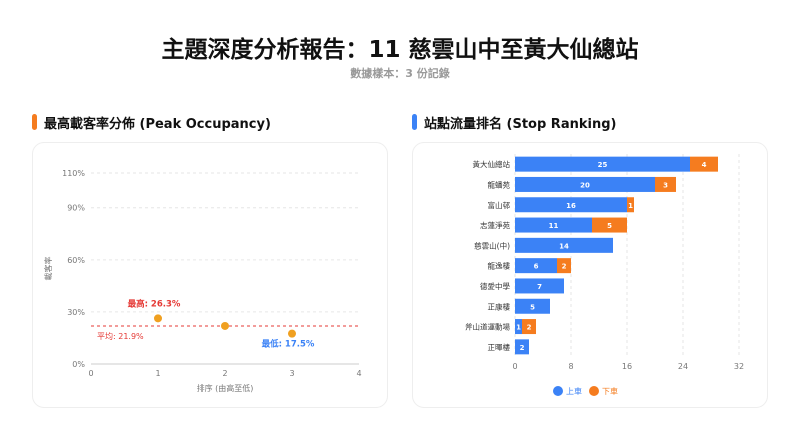 This screenshot has width=800, height=440. I want to click on stop-label: 龍蟠苑, so click(499, 184).